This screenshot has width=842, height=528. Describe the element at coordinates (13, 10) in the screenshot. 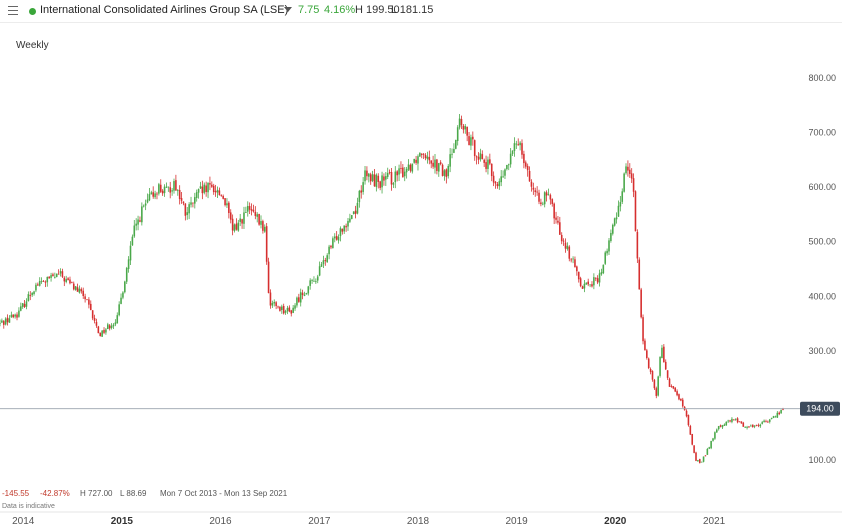

I see `menu-icon` at that location.